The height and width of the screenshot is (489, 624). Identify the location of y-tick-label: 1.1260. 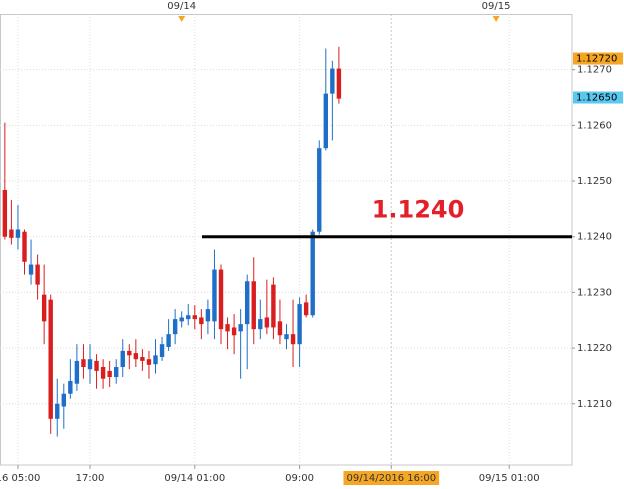
(594, 125).